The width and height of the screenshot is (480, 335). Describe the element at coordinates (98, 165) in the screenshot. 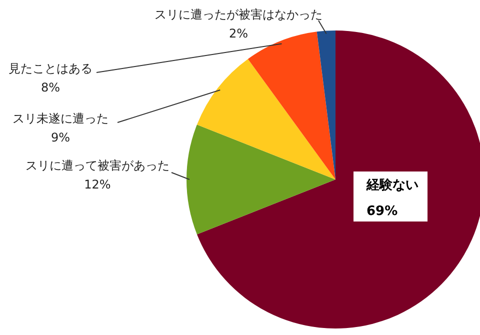

I see `slice-label: スリに遭って被害があった` at that location.